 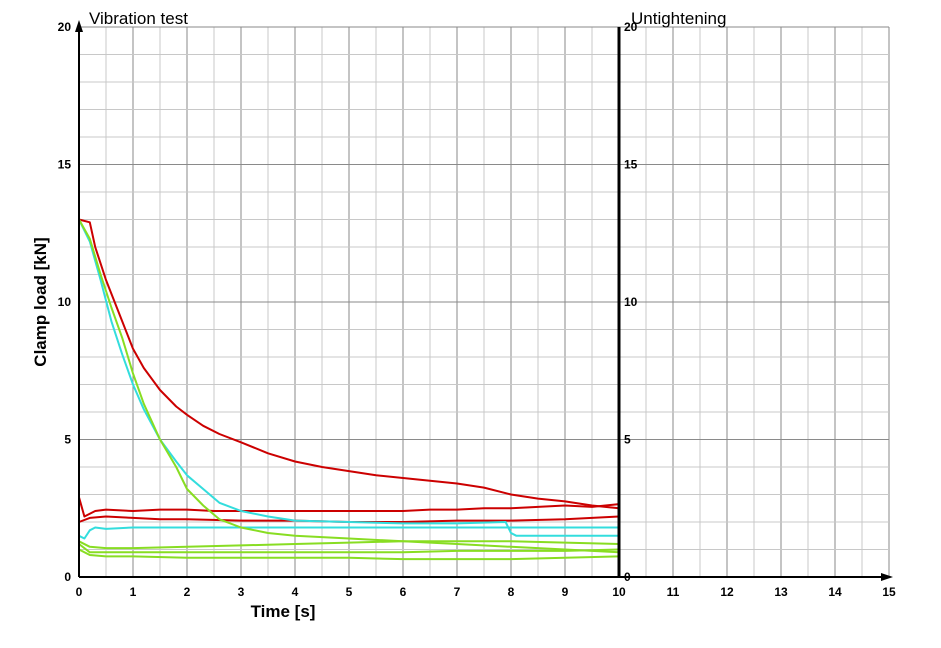 I want to click on x-tick-label: 4, so click(x=295, y=592).